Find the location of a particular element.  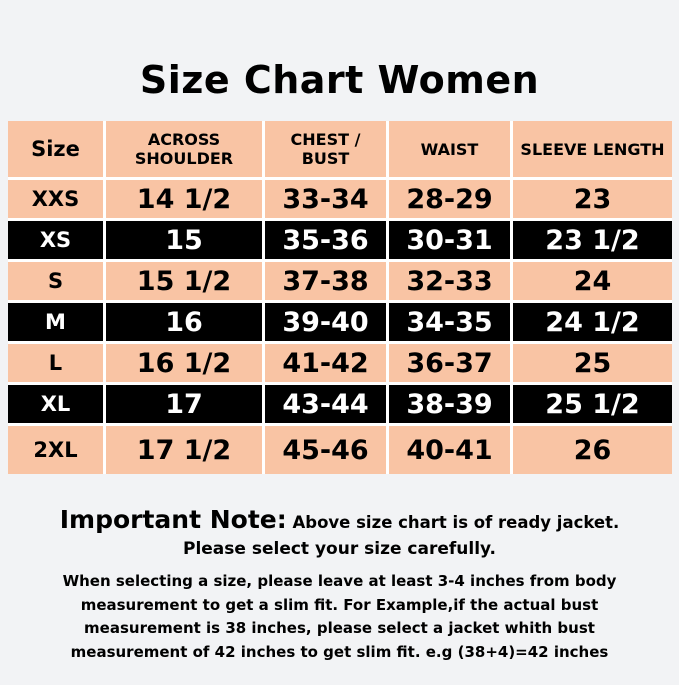

cell-waist: 28-29 is located at coordinates (449, 199).